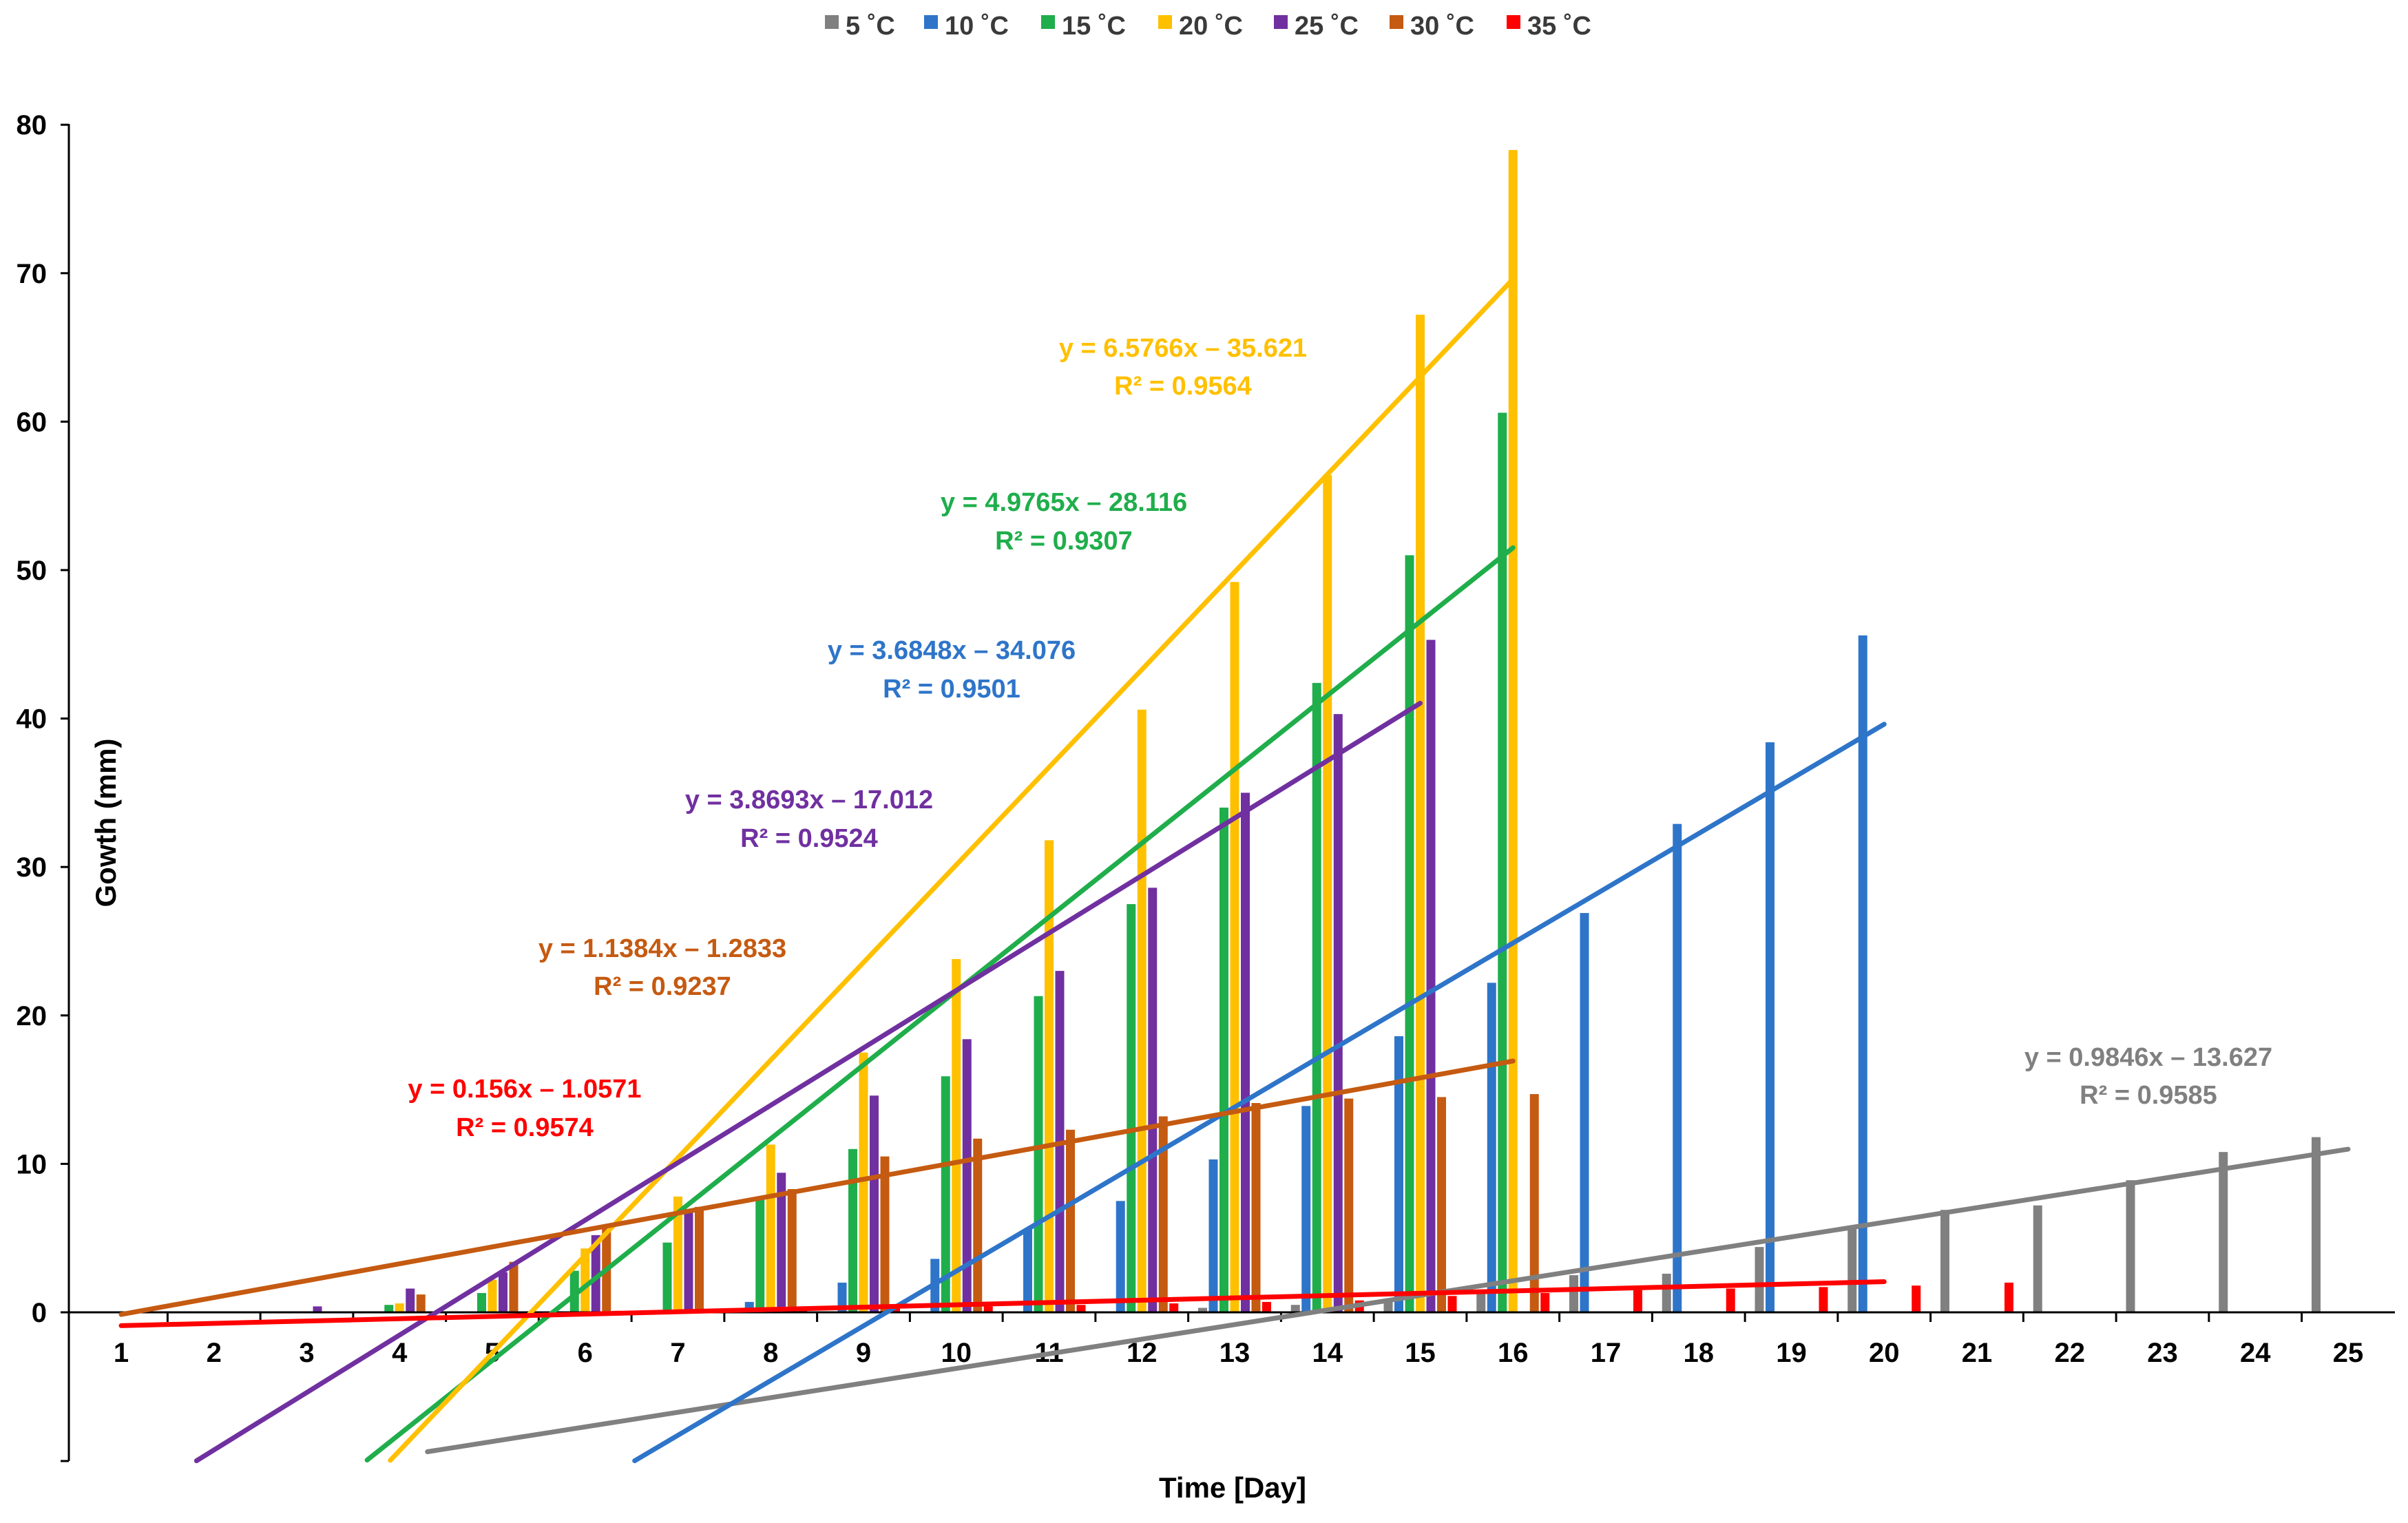 Image resolution: width=2408 pixels, height=1523 pixels. I want to click on legend: 5 ˚C 10 ˚C 15 ˚C 20 ˚C 25 ˚C 30 ˚C 35 ˚C, so click(1208, 26).